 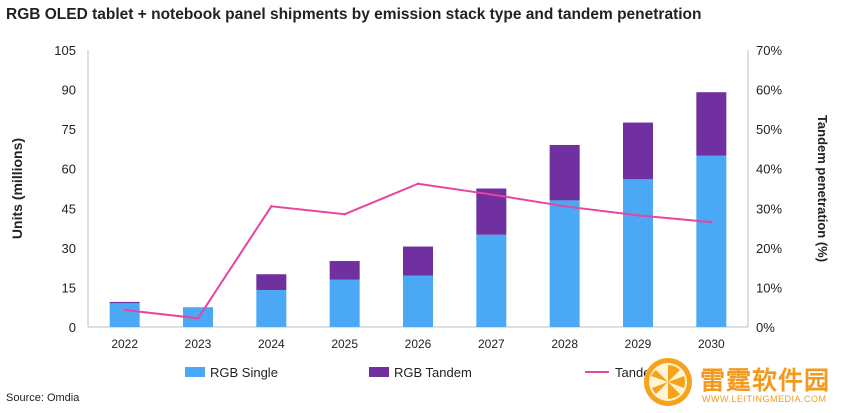 I want to click on x-tick-label: 2025, so click(x=344, y=344).